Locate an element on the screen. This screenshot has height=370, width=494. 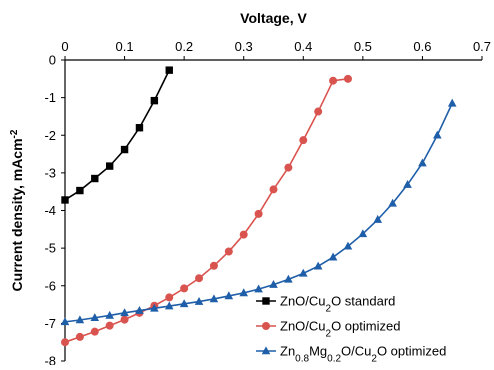
y-tick-label: -6 is located at coordinates (50, 285).